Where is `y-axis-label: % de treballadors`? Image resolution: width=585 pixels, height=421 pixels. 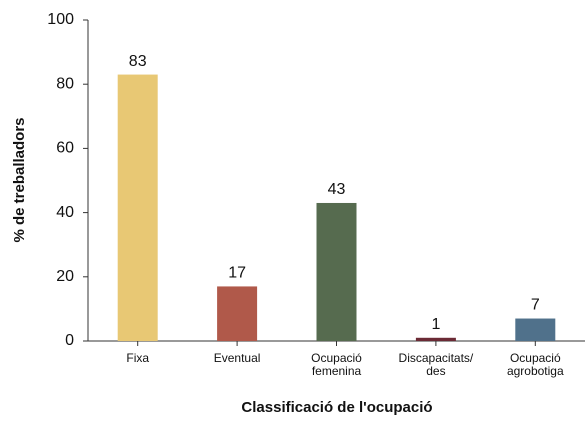
y-axis-label: % de treballadors is located at coordinates (19, 179).